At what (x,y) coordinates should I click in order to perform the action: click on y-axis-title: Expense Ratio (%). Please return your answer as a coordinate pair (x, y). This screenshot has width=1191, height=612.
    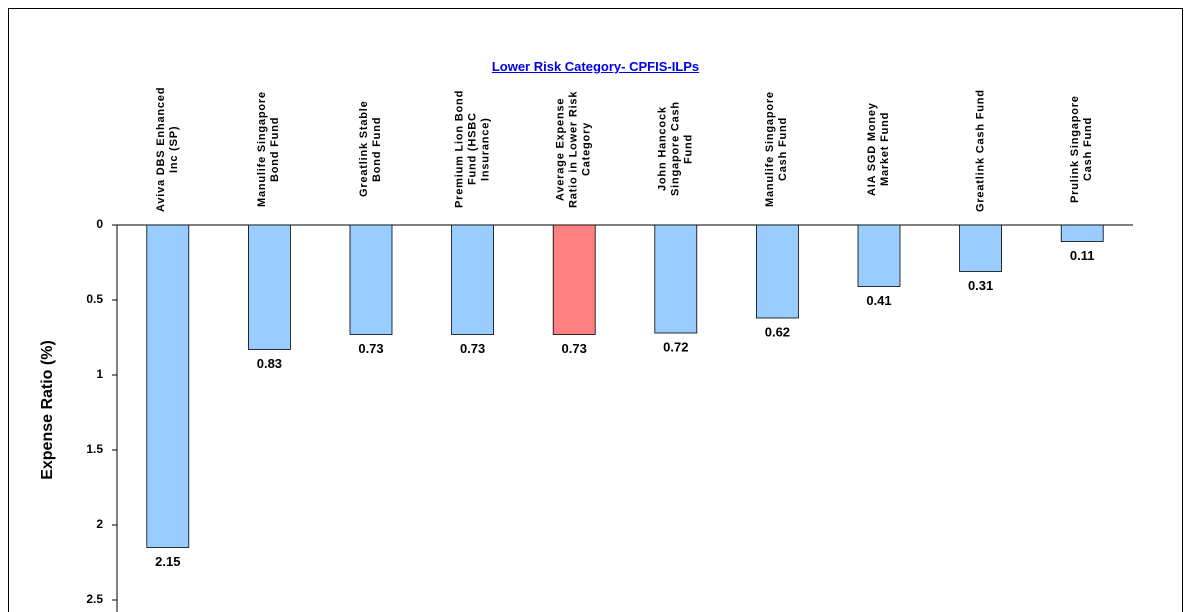
    Looking at the image, I should click on (47, 410).